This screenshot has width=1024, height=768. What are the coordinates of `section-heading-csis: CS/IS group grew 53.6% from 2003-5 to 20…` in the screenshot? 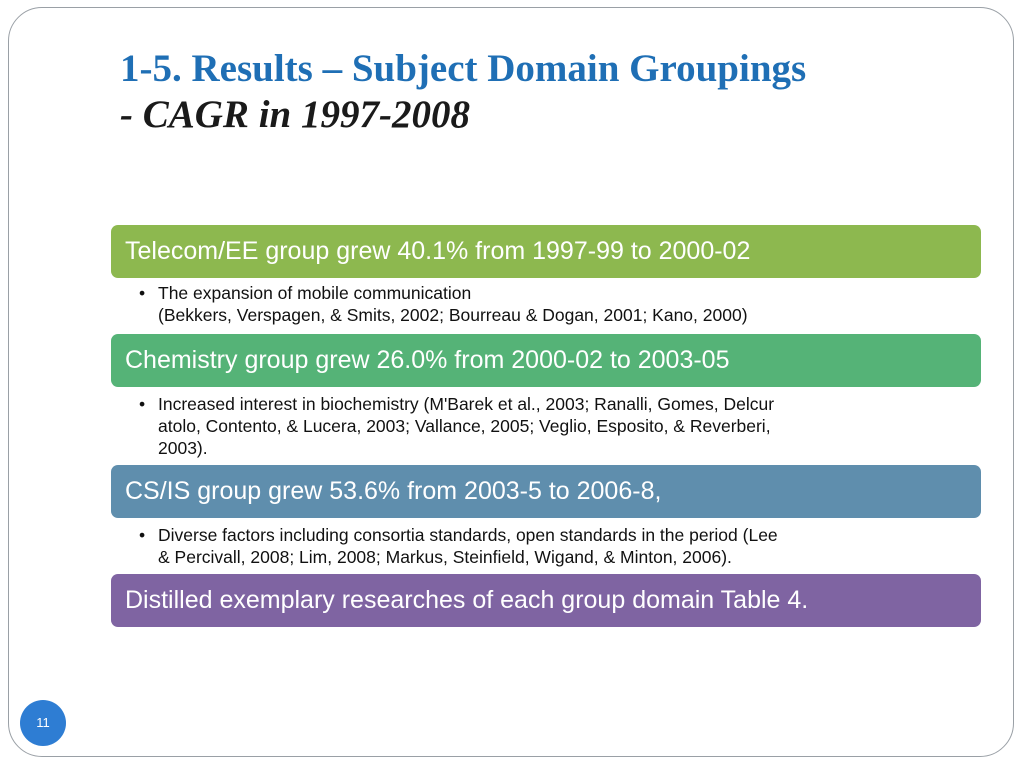 It's located at (546, 491).